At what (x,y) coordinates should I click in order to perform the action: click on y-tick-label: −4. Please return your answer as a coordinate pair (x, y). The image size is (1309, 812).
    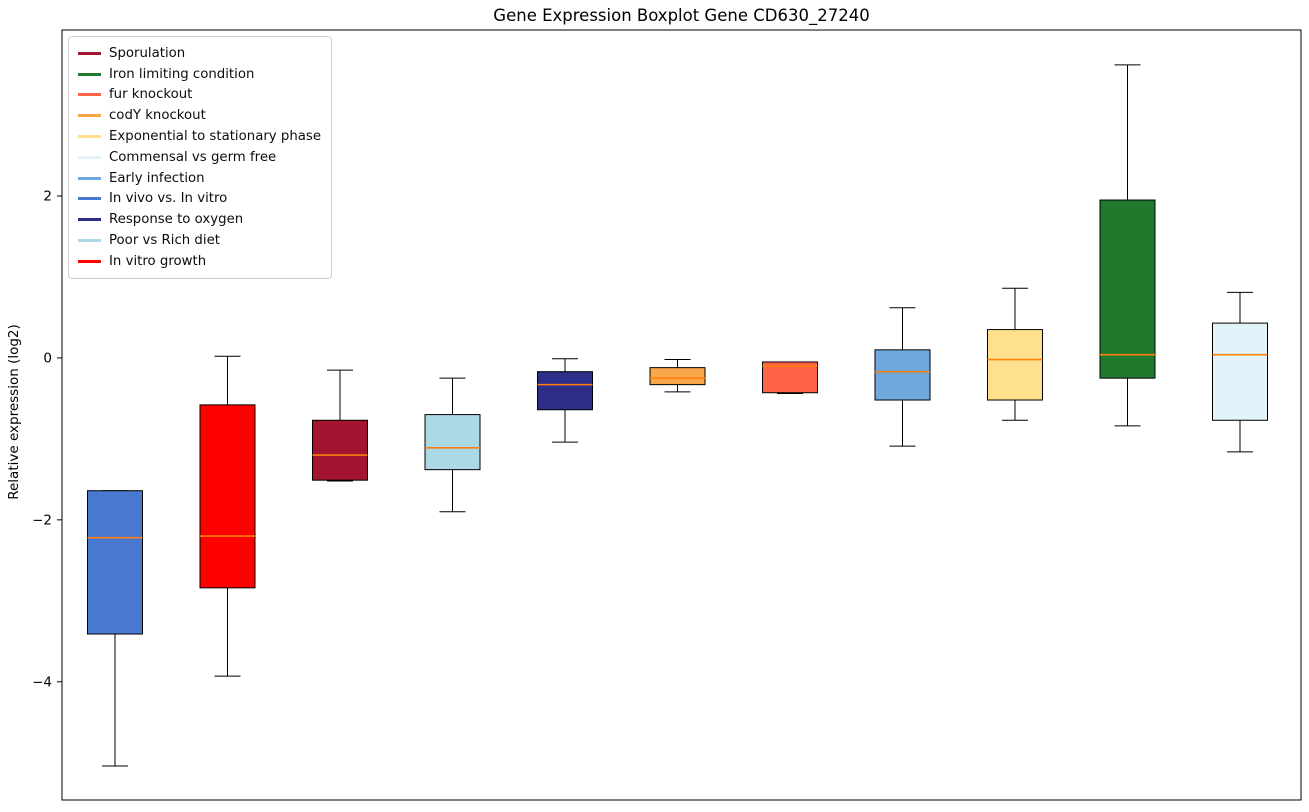
    Looking at the image, I should click on (42, 682).